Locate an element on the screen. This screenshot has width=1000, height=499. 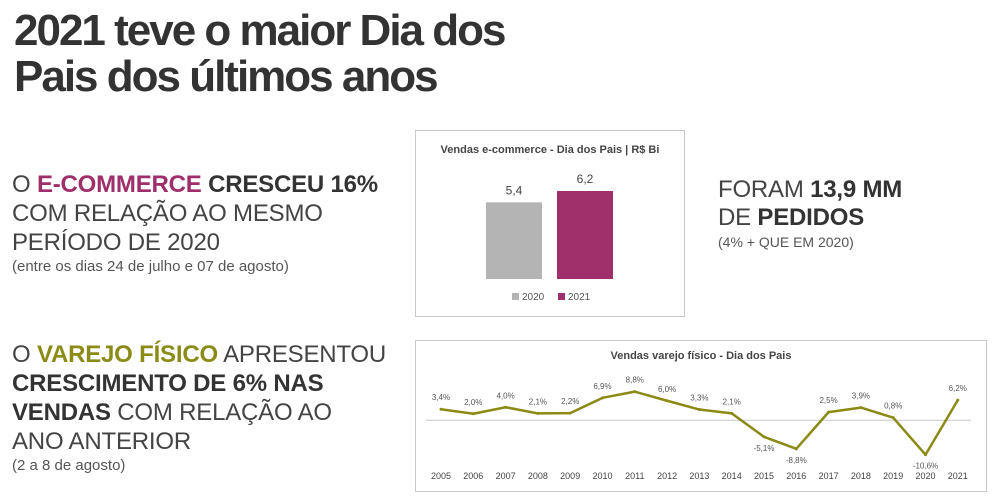
legend-swatch-2020 is located at coordinates (515, 296).